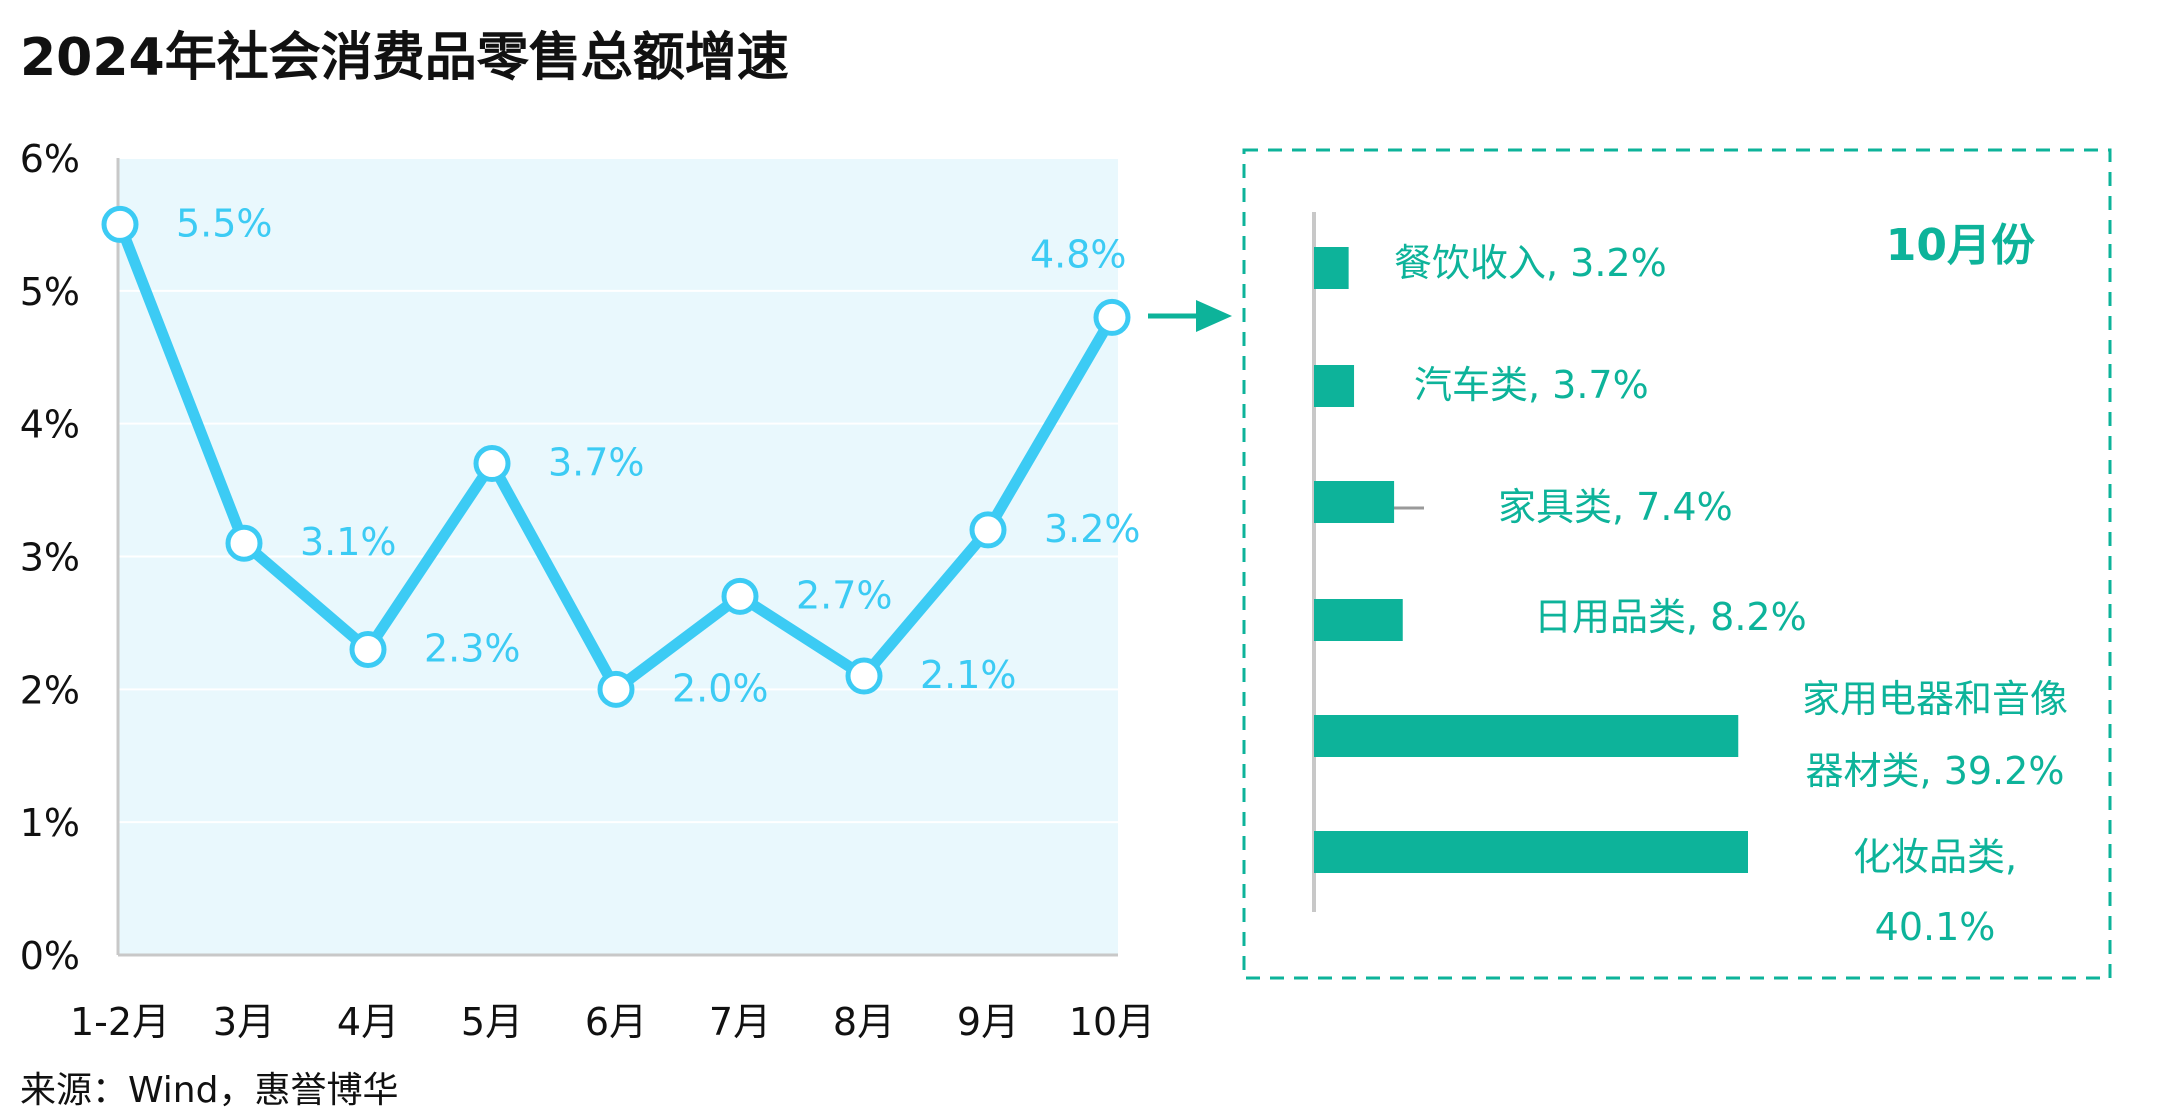 This screenshot has width=2175, height=1120. Describe the element at coordinates (616, 1022) in the screenshot. I see `x-tick-label: 6月` at that location.